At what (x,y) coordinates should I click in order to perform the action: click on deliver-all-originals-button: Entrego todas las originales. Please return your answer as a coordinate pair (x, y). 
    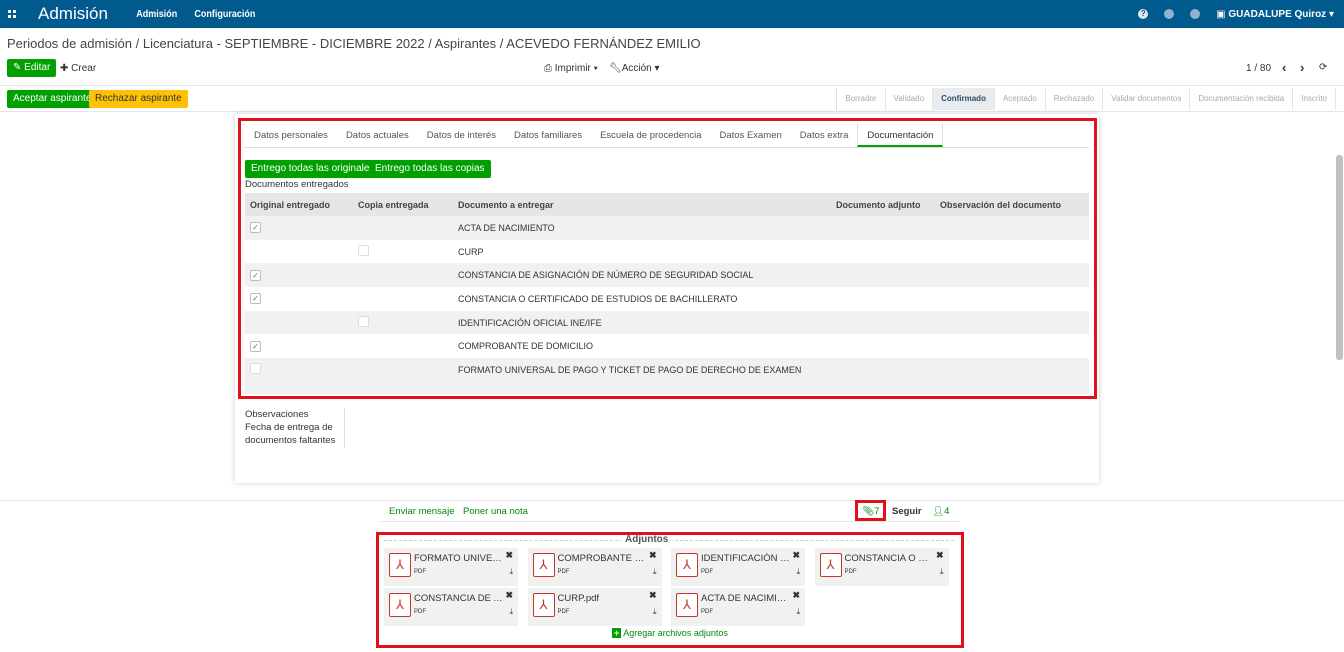
    Looking at the image, I should click on (313, 169).